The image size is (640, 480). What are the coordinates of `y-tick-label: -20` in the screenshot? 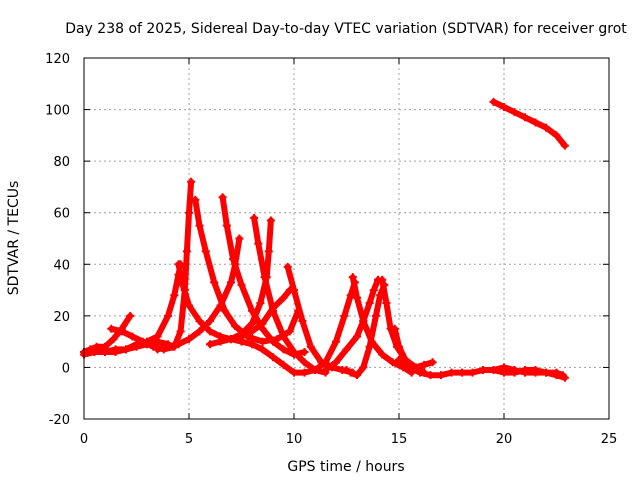 It's located at (59, 420).